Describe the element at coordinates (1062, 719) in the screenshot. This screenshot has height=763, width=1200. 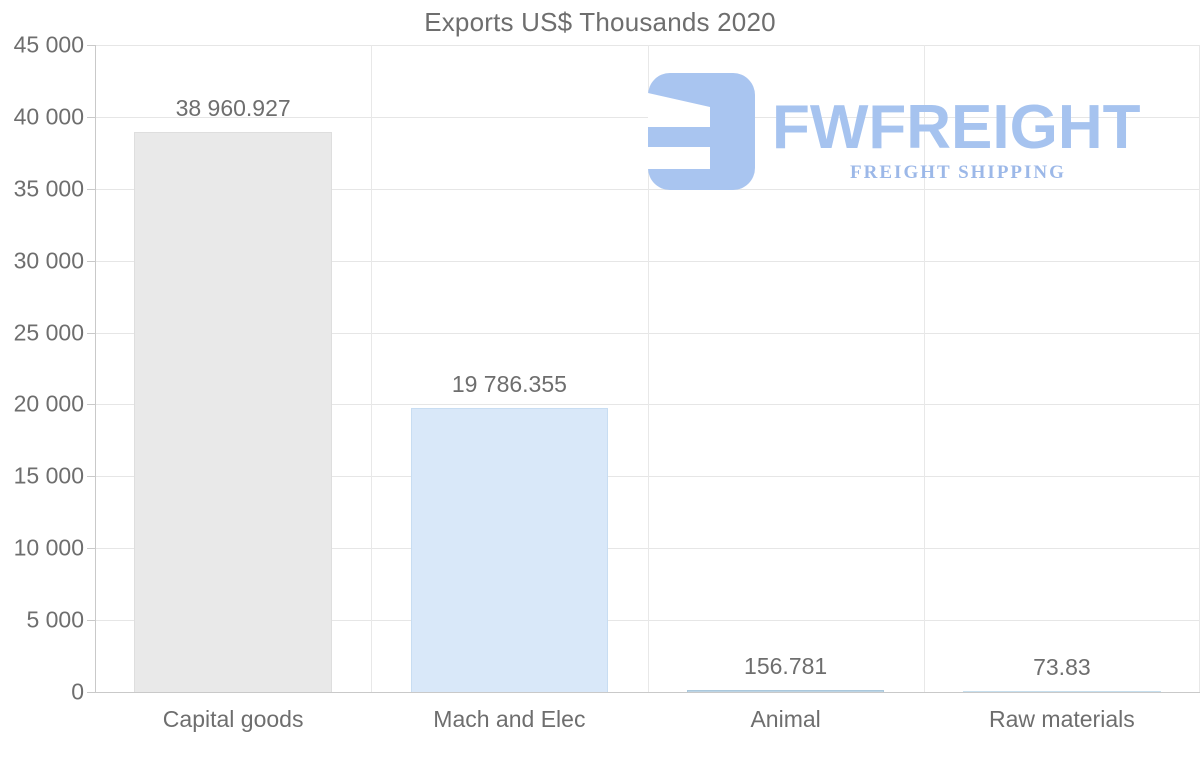
I see `category-label-raw-materials: Raw materials` at that location.